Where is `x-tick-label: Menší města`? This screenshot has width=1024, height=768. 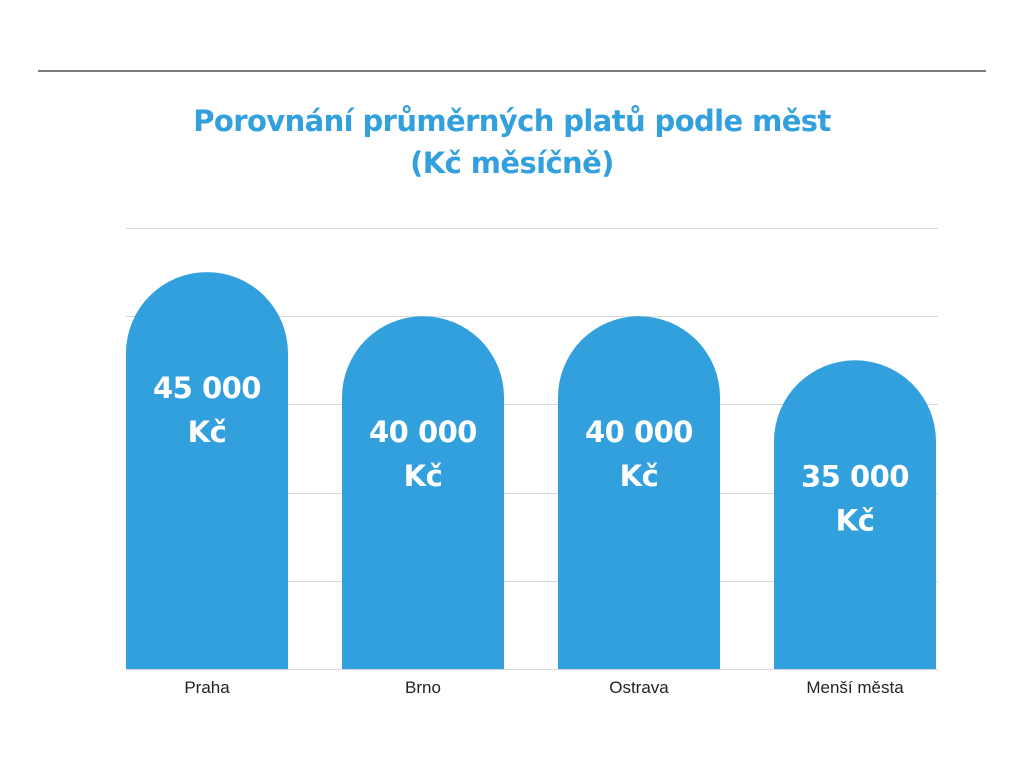 x-tick-label: Menší města is located at coordinates (855, 687).